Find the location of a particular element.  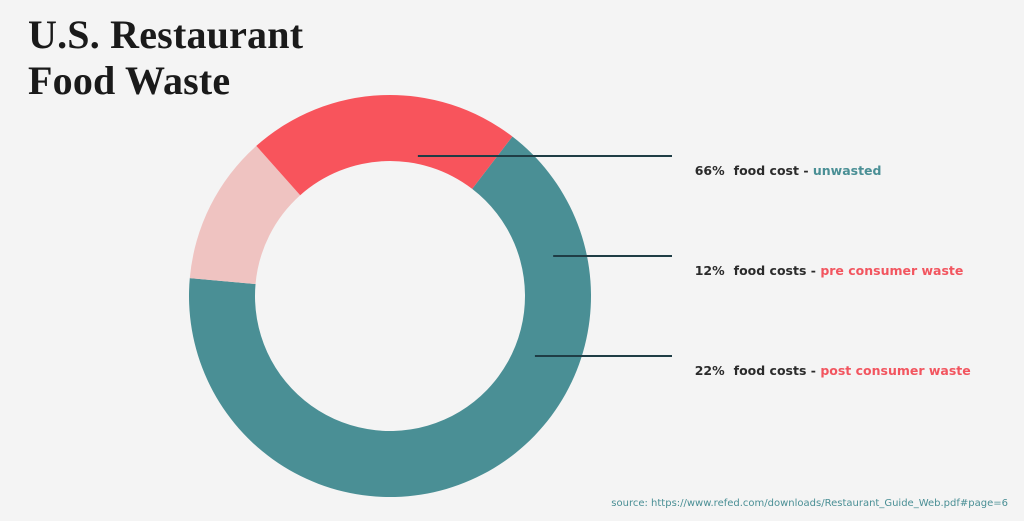

annotation-post-consumer-waste-text: food costs - is located at coordinates (777, 370).